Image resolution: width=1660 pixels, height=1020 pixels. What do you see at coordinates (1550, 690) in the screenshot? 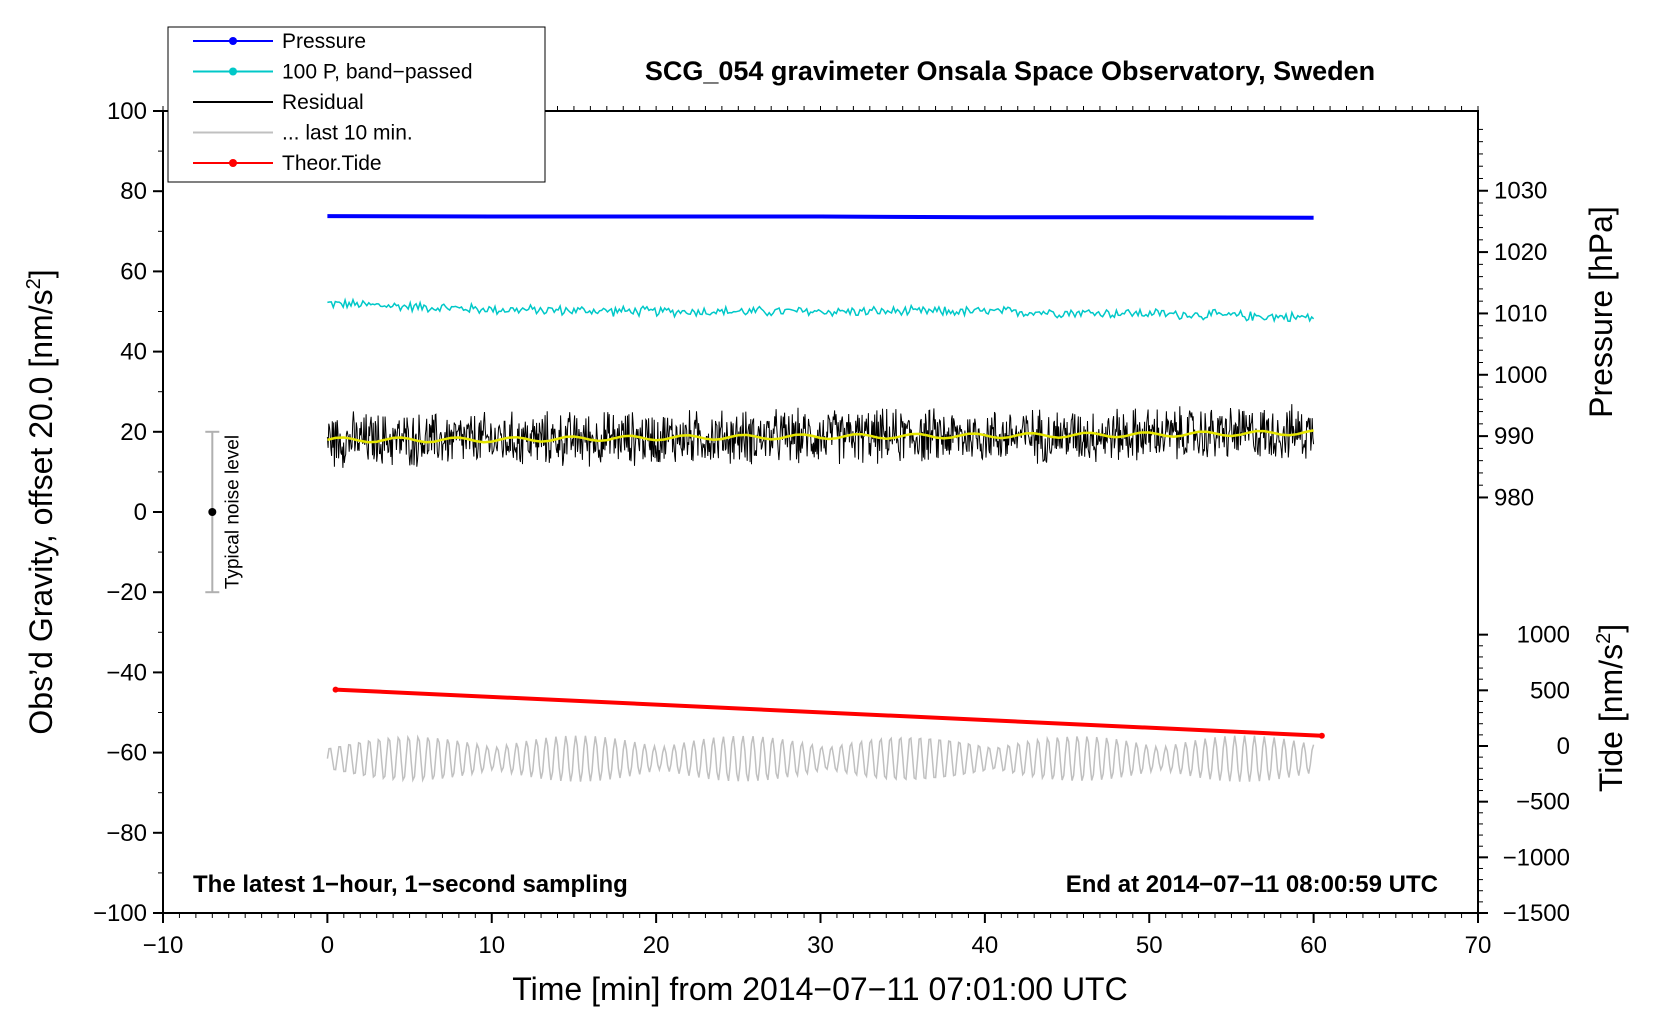
I see `tide-tick-label: 500` at bounding box center [1550, 690].